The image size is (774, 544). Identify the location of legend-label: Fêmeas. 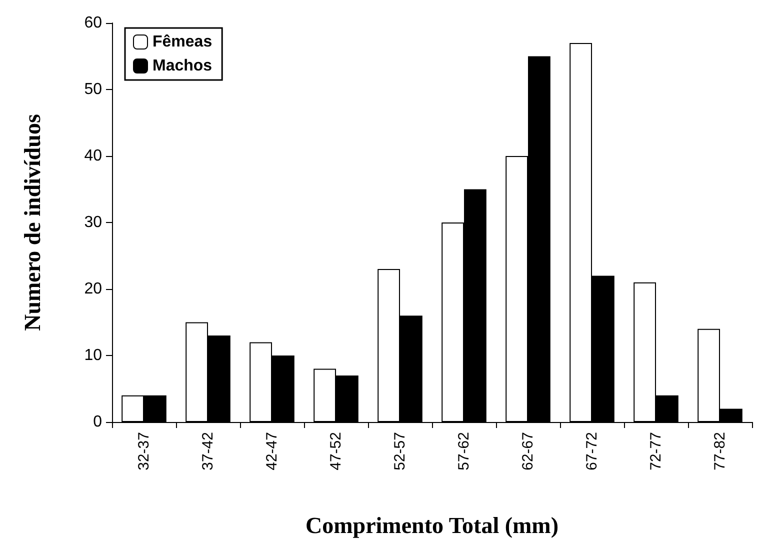
(182, 42).